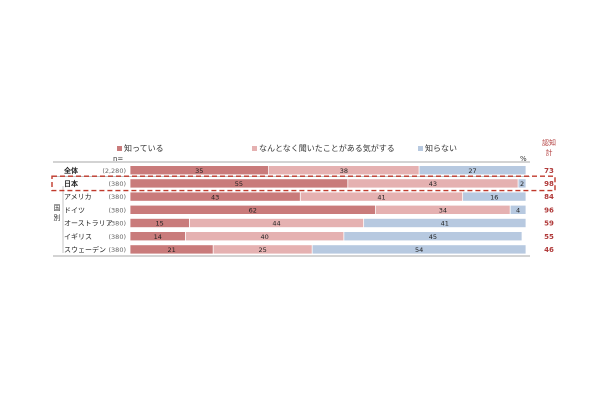  I want to click on legend-item-unknown: 知らない, so click(437, 148).